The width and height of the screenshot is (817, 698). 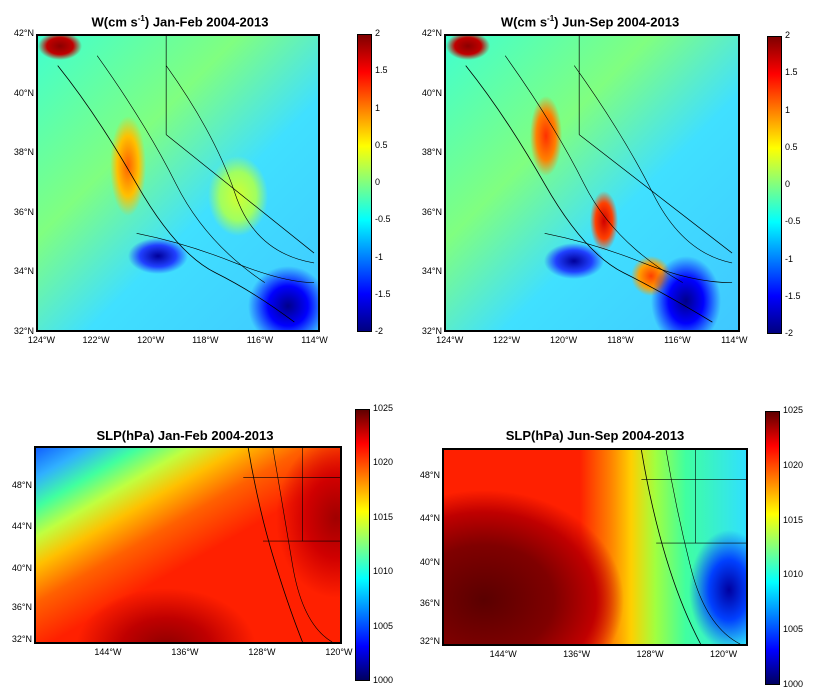 What do you see at coordinates (793, 221) in the screenshot?
I see `panel2-colorbar-tick: -0.5` at bounding box center [793, 221].